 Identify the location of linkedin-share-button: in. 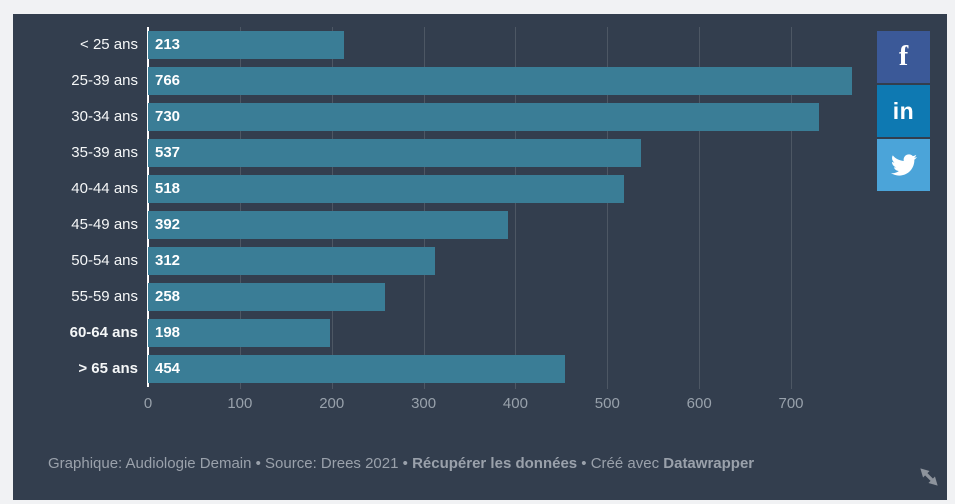
(903, 111).